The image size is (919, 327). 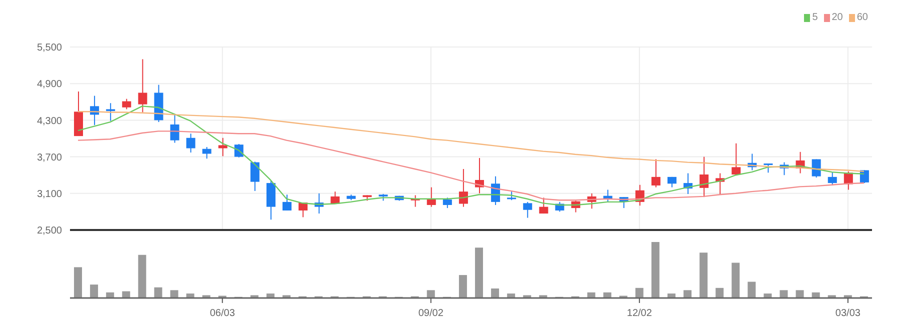 I want to click on y-tick-label: 3,100, so click(x=49, y=194).